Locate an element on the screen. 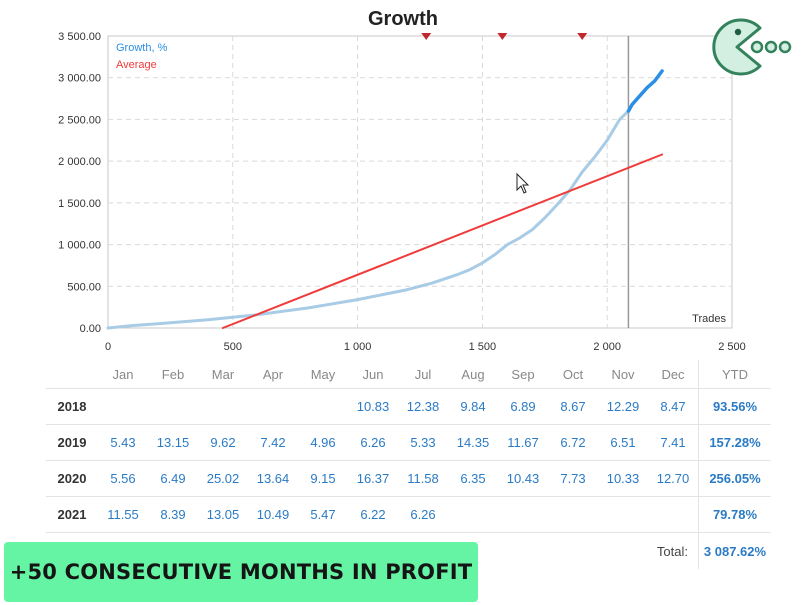  ytd-cell: 157.28% is located at coordinates (734, 442).